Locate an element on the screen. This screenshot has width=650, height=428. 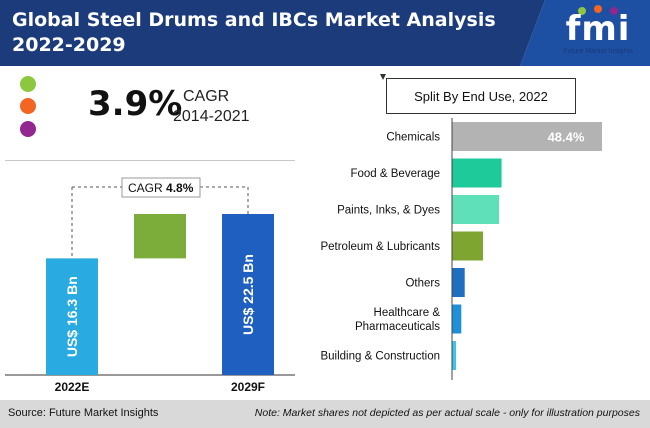
section-divider is located at coordinates (150, 160).